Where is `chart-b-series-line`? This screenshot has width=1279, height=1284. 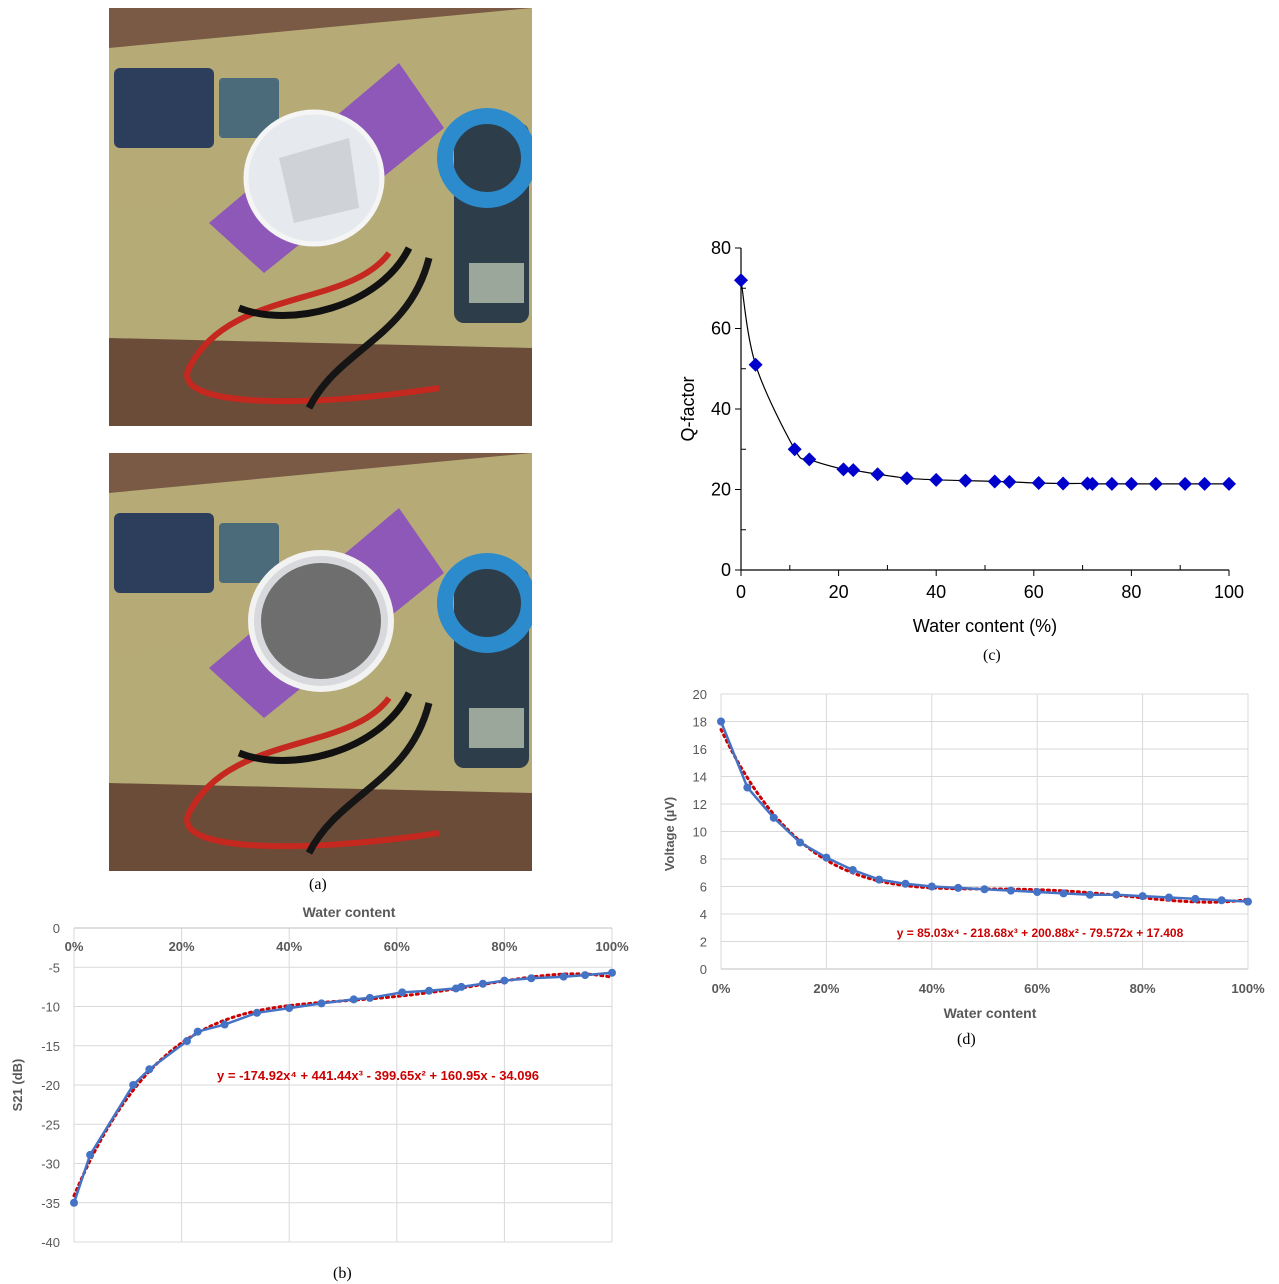 chart-b-series-line is located at coordinates (342, 1087).